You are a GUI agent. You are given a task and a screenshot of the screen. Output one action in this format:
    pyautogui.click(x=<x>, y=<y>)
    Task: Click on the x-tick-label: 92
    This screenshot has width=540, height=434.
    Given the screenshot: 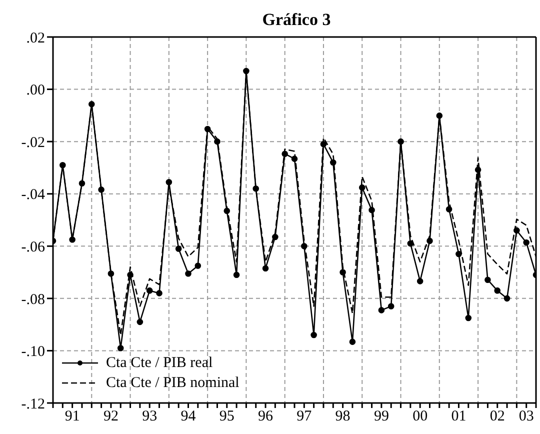 What is the action you would take?
    pyautogui.click(x=110, y=416)
    